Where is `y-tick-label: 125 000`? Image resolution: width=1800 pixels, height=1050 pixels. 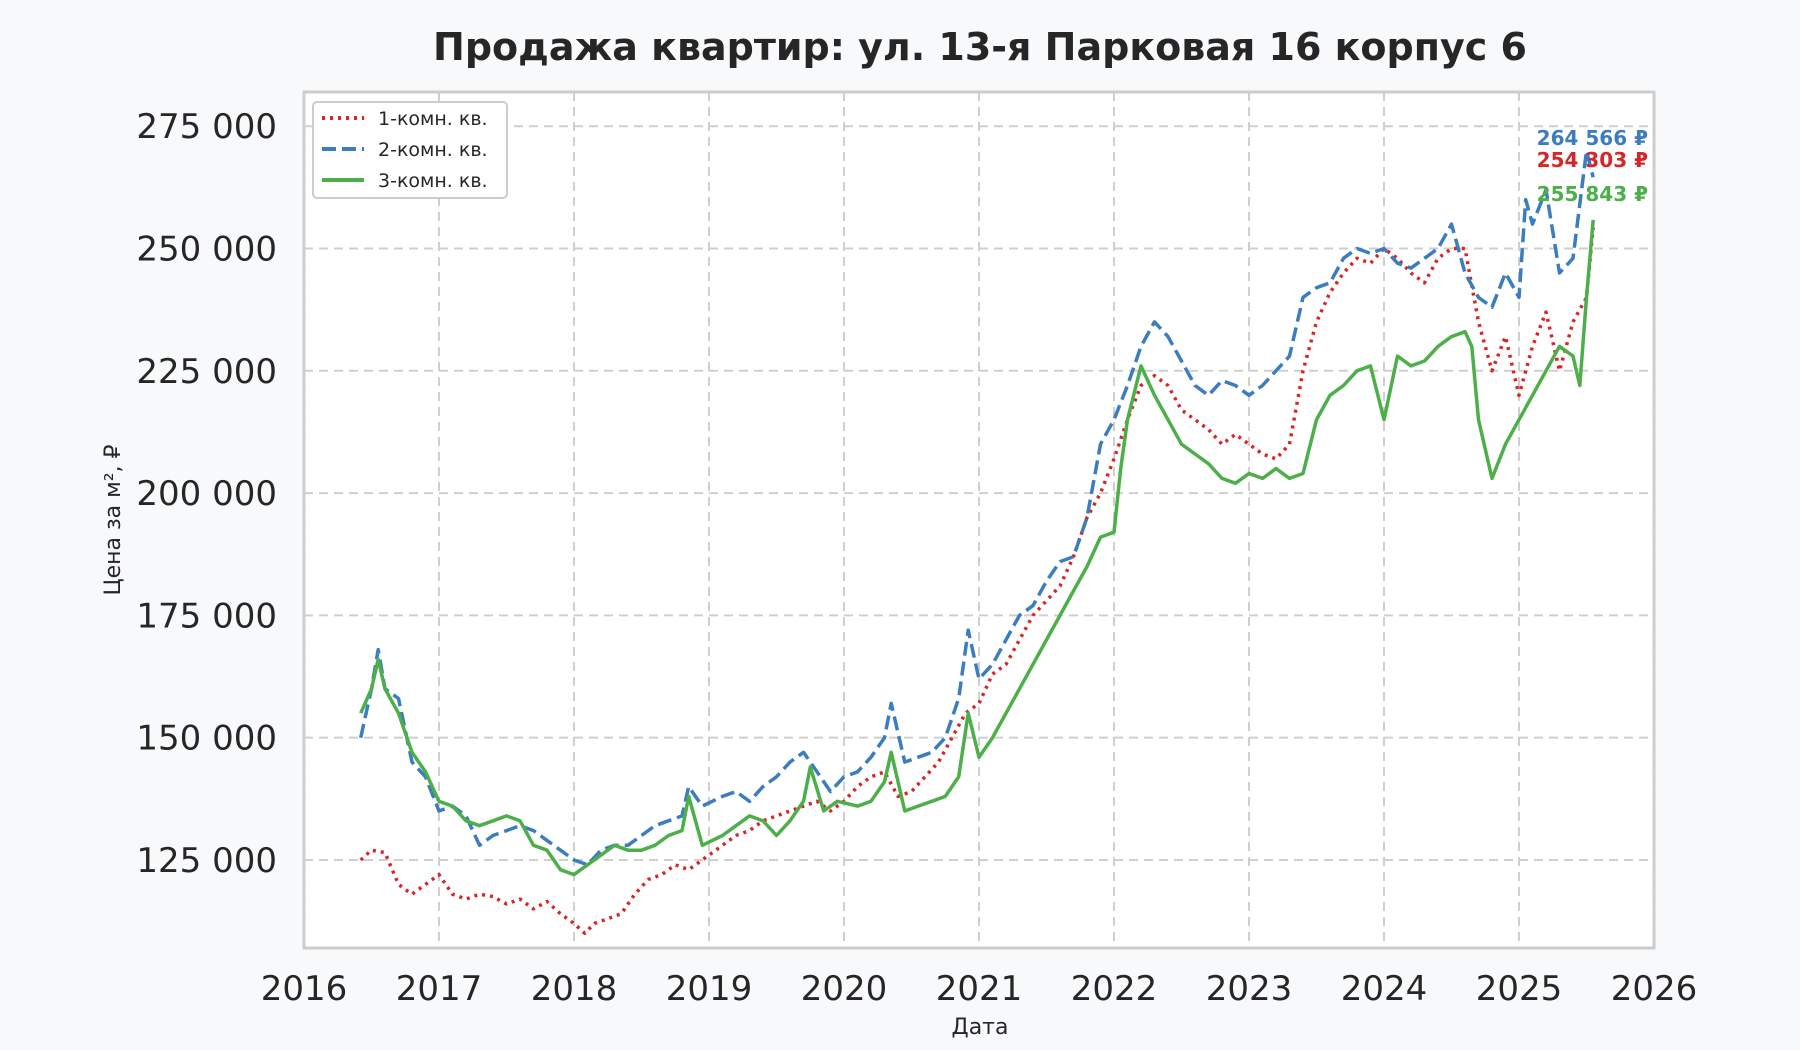 y-tick-label: 125 000 is located at coordinates (206, 861).